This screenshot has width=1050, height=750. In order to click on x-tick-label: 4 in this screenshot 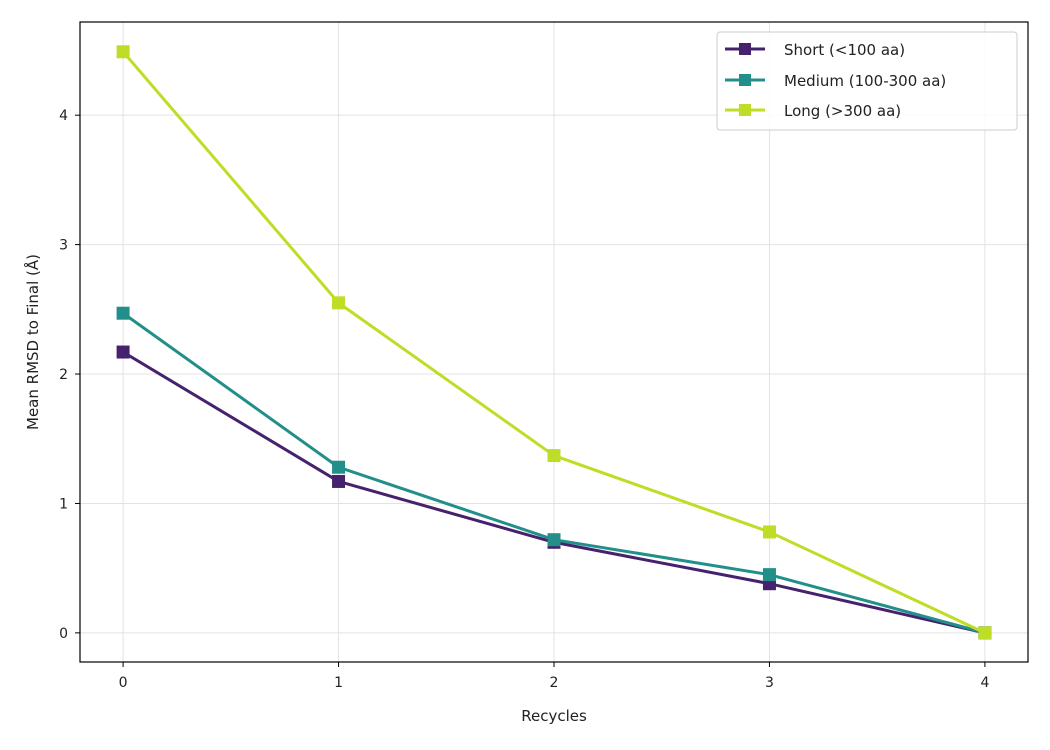, I will do `click(984, 683)`.